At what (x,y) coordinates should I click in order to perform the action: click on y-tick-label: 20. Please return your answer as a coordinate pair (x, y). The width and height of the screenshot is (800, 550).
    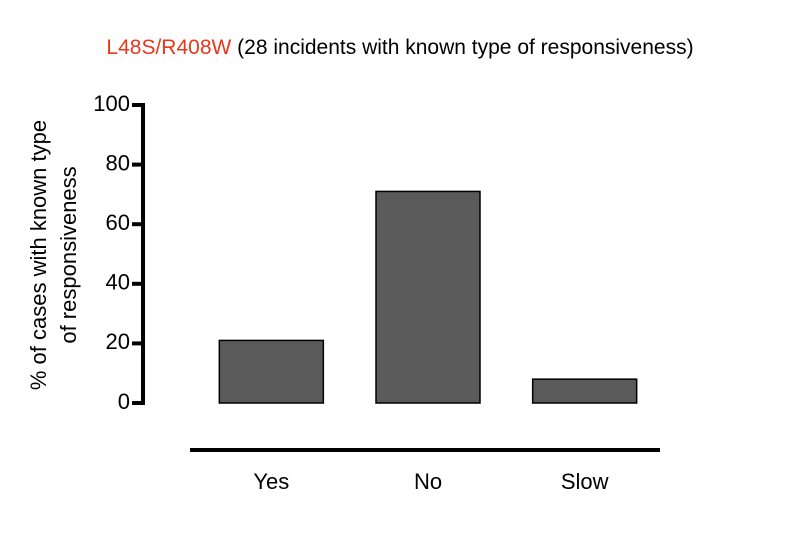
    Looking at the image, I should click on (118, 341).